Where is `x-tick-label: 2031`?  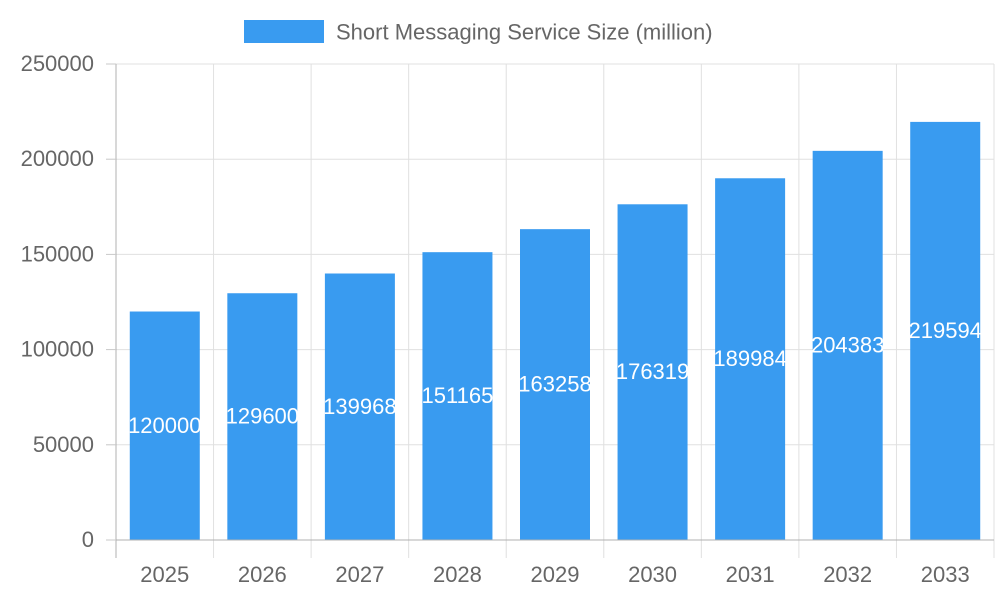
x-tick-label: 2031 is located at coordinates (750, 574).